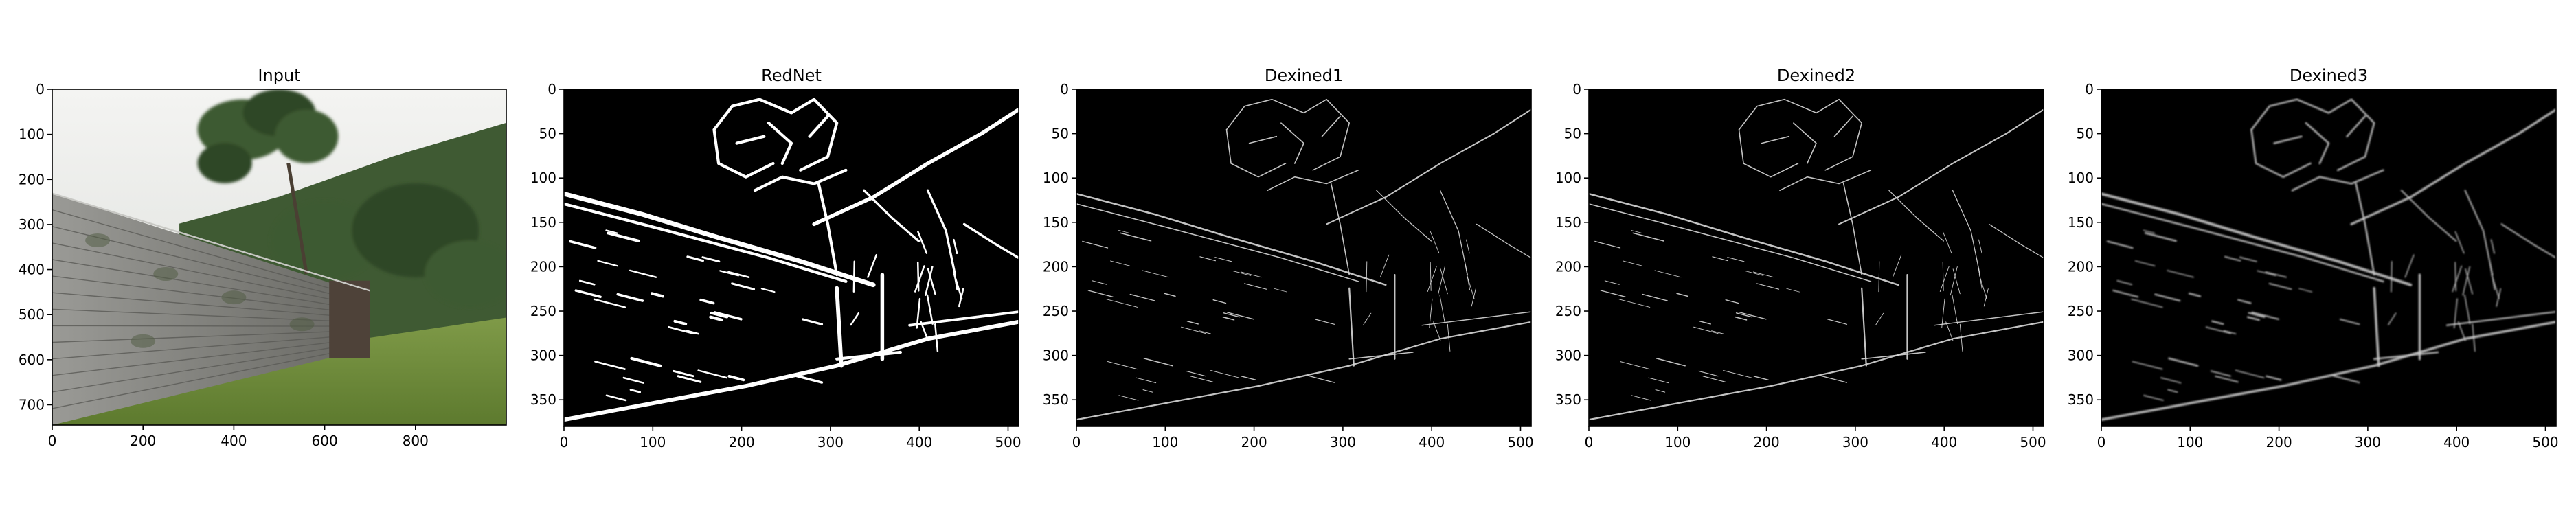 Image resolution: width=2576 pixels, height=515 pixels. What do you see at coordinates (1568, 311) in the screenshot?
I see `panel-4-ytick-label-250: 250` at bounding box center [1568, 311].